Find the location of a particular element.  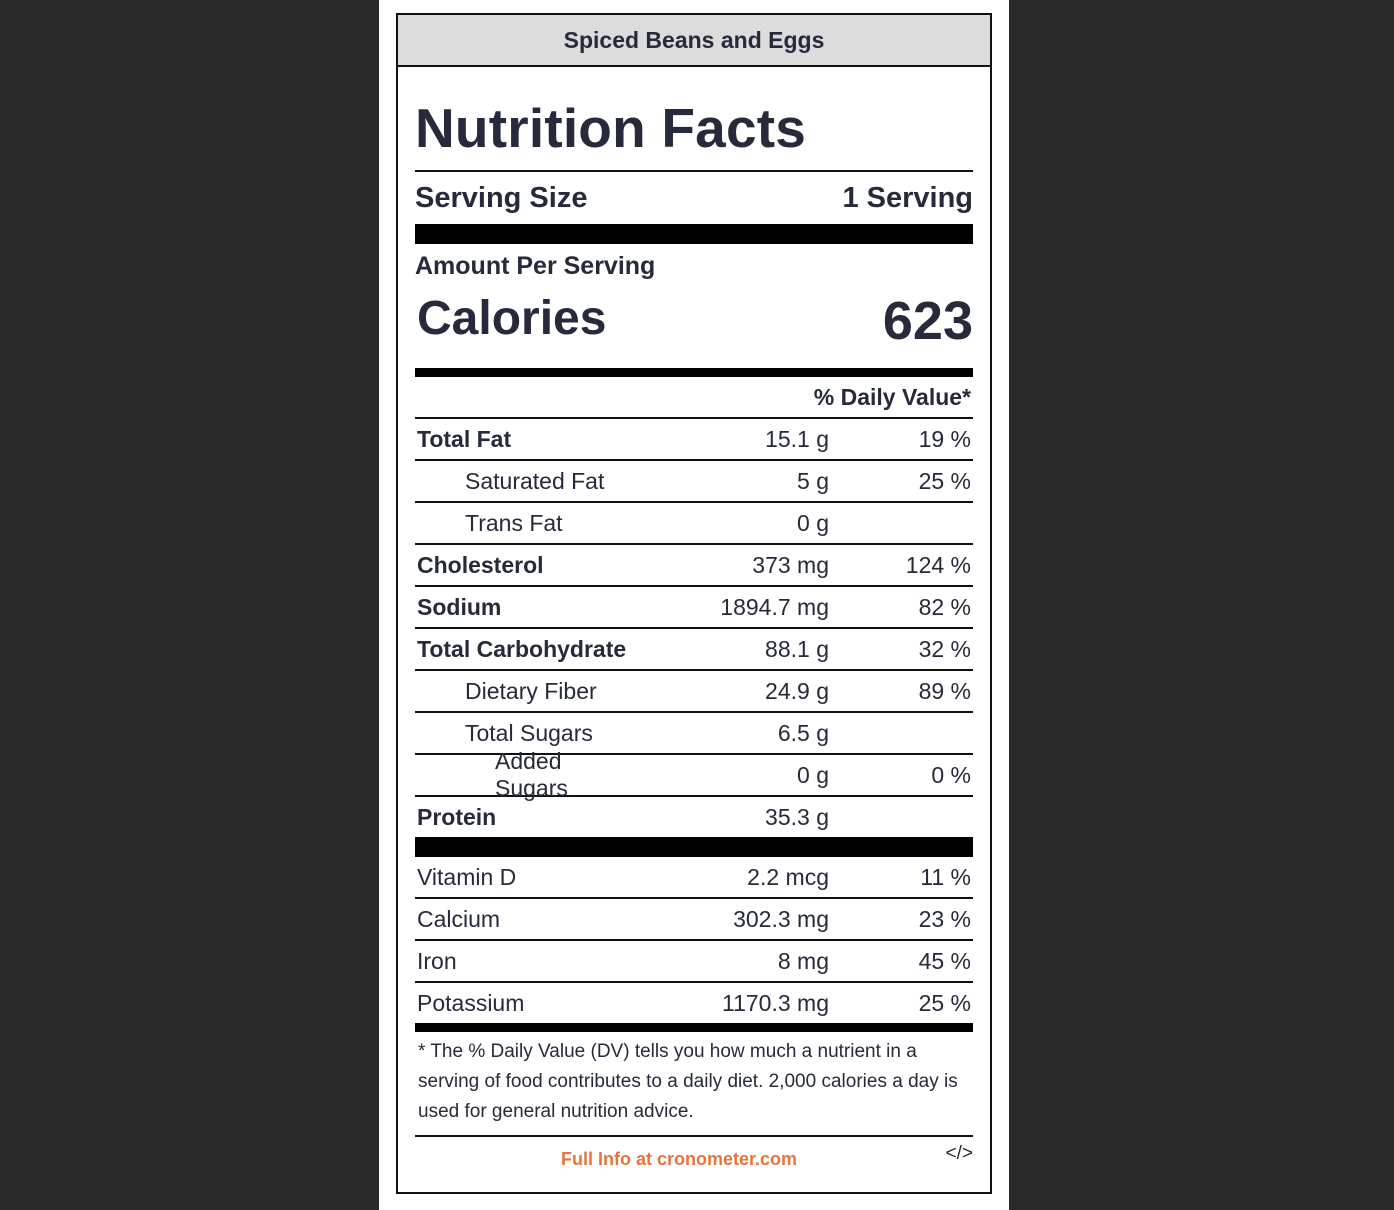

nutrient-daily-value: 25 % is located at coordinates (944, 480).